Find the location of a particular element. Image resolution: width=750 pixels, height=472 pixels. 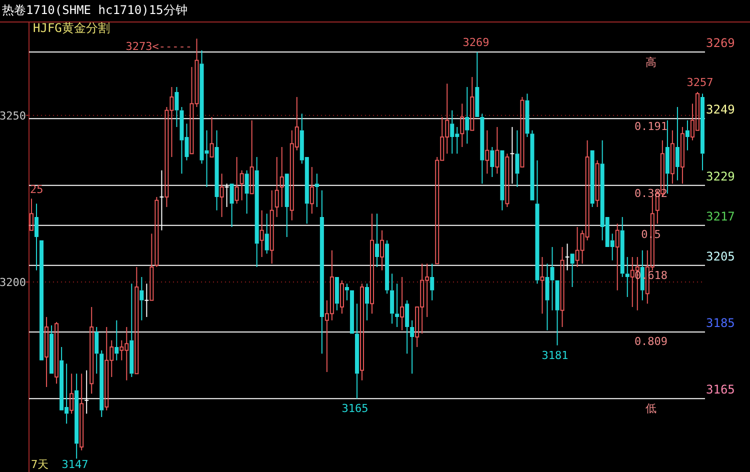

annotation: 0.191 is located at coordinates (651, 126).